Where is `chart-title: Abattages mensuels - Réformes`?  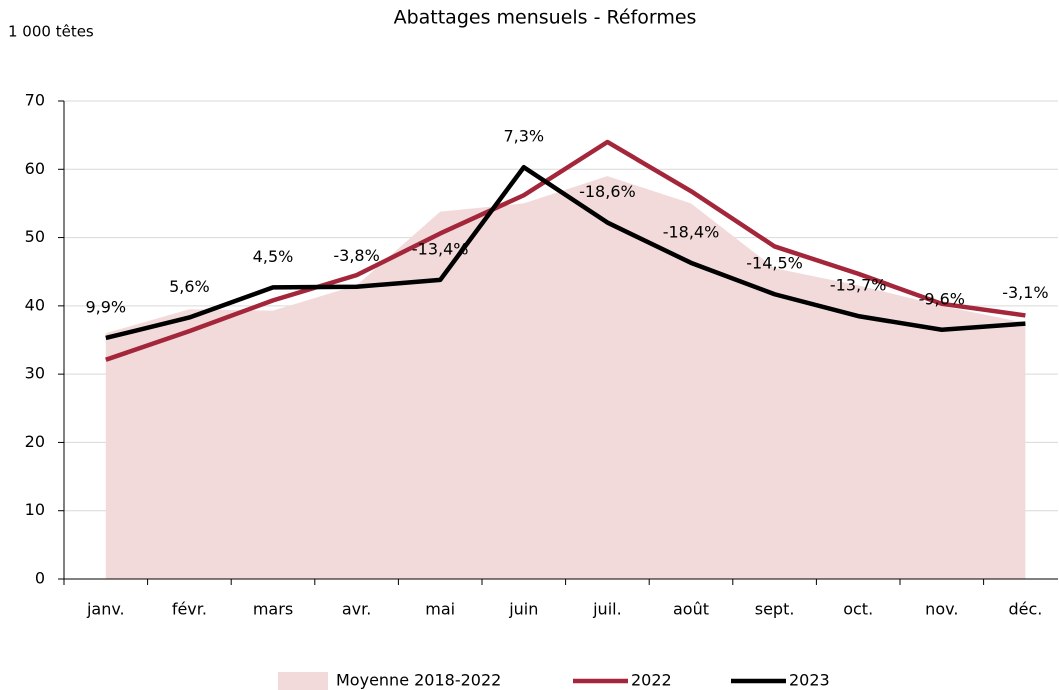 chart-title: Abattages mensuels - Réformes is located at coordinates (545, 18).